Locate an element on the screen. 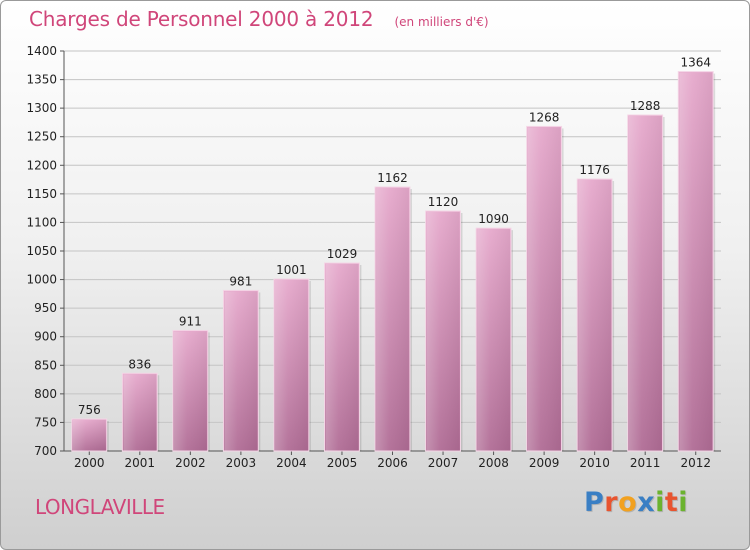 The image size is (750, 550). data-label: 1268 is located at coordinates (544, 117).